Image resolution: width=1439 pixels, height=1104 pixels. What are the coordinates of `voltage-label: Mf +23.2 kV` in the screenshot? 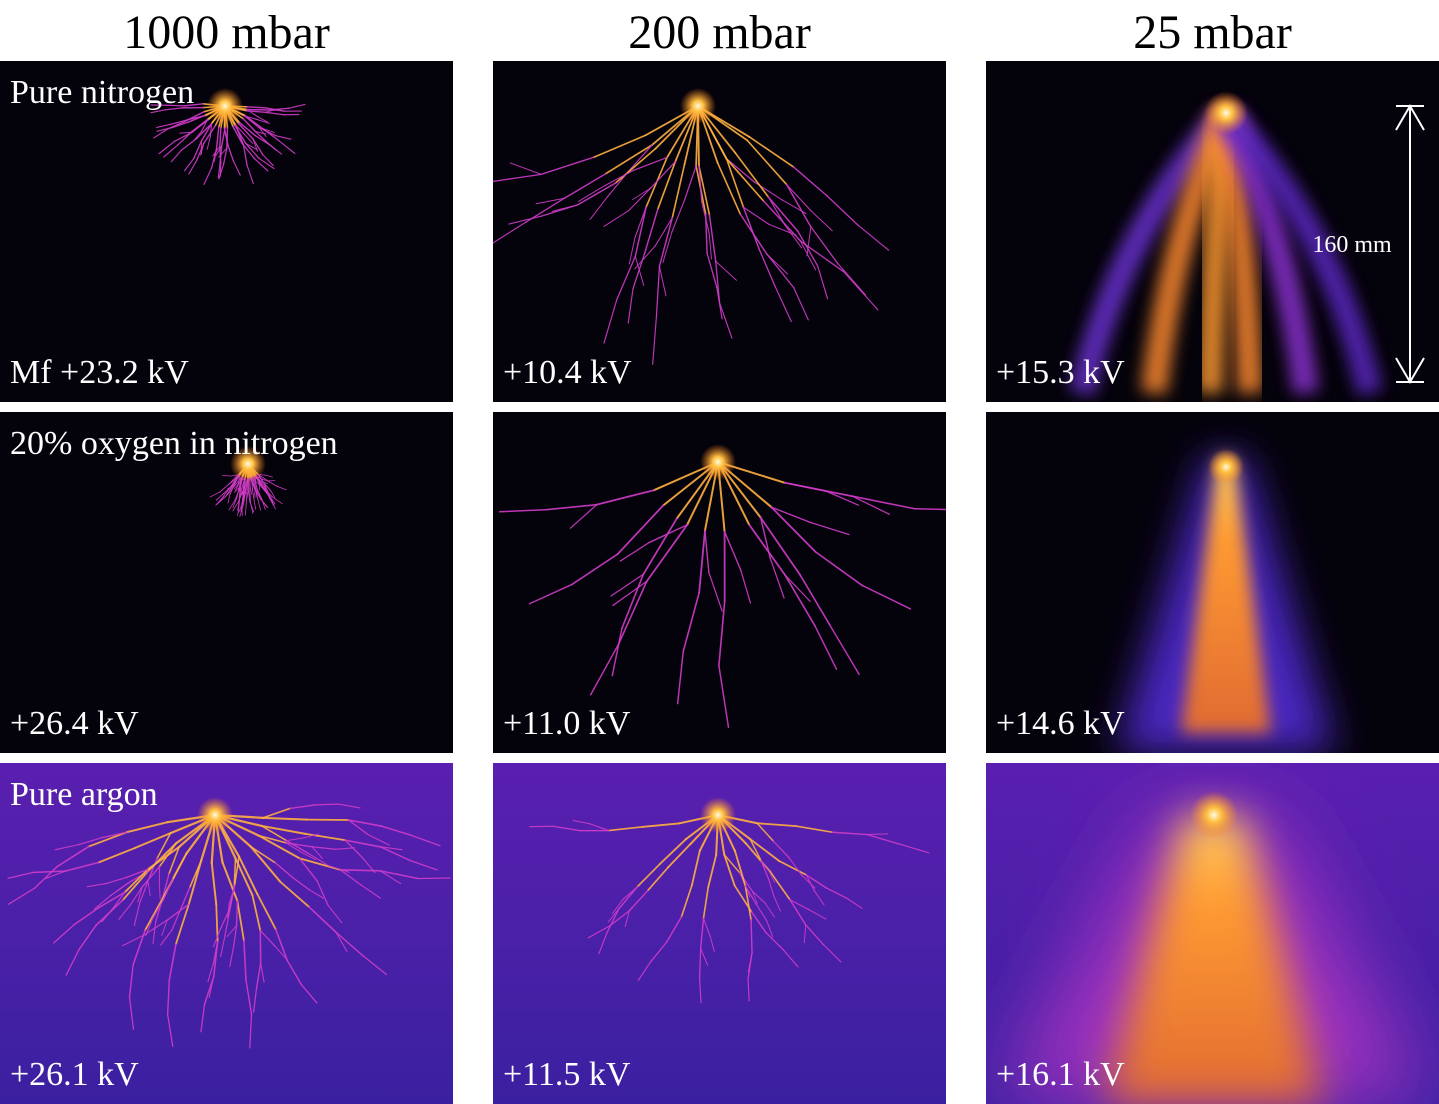 It's located at (99, 372).